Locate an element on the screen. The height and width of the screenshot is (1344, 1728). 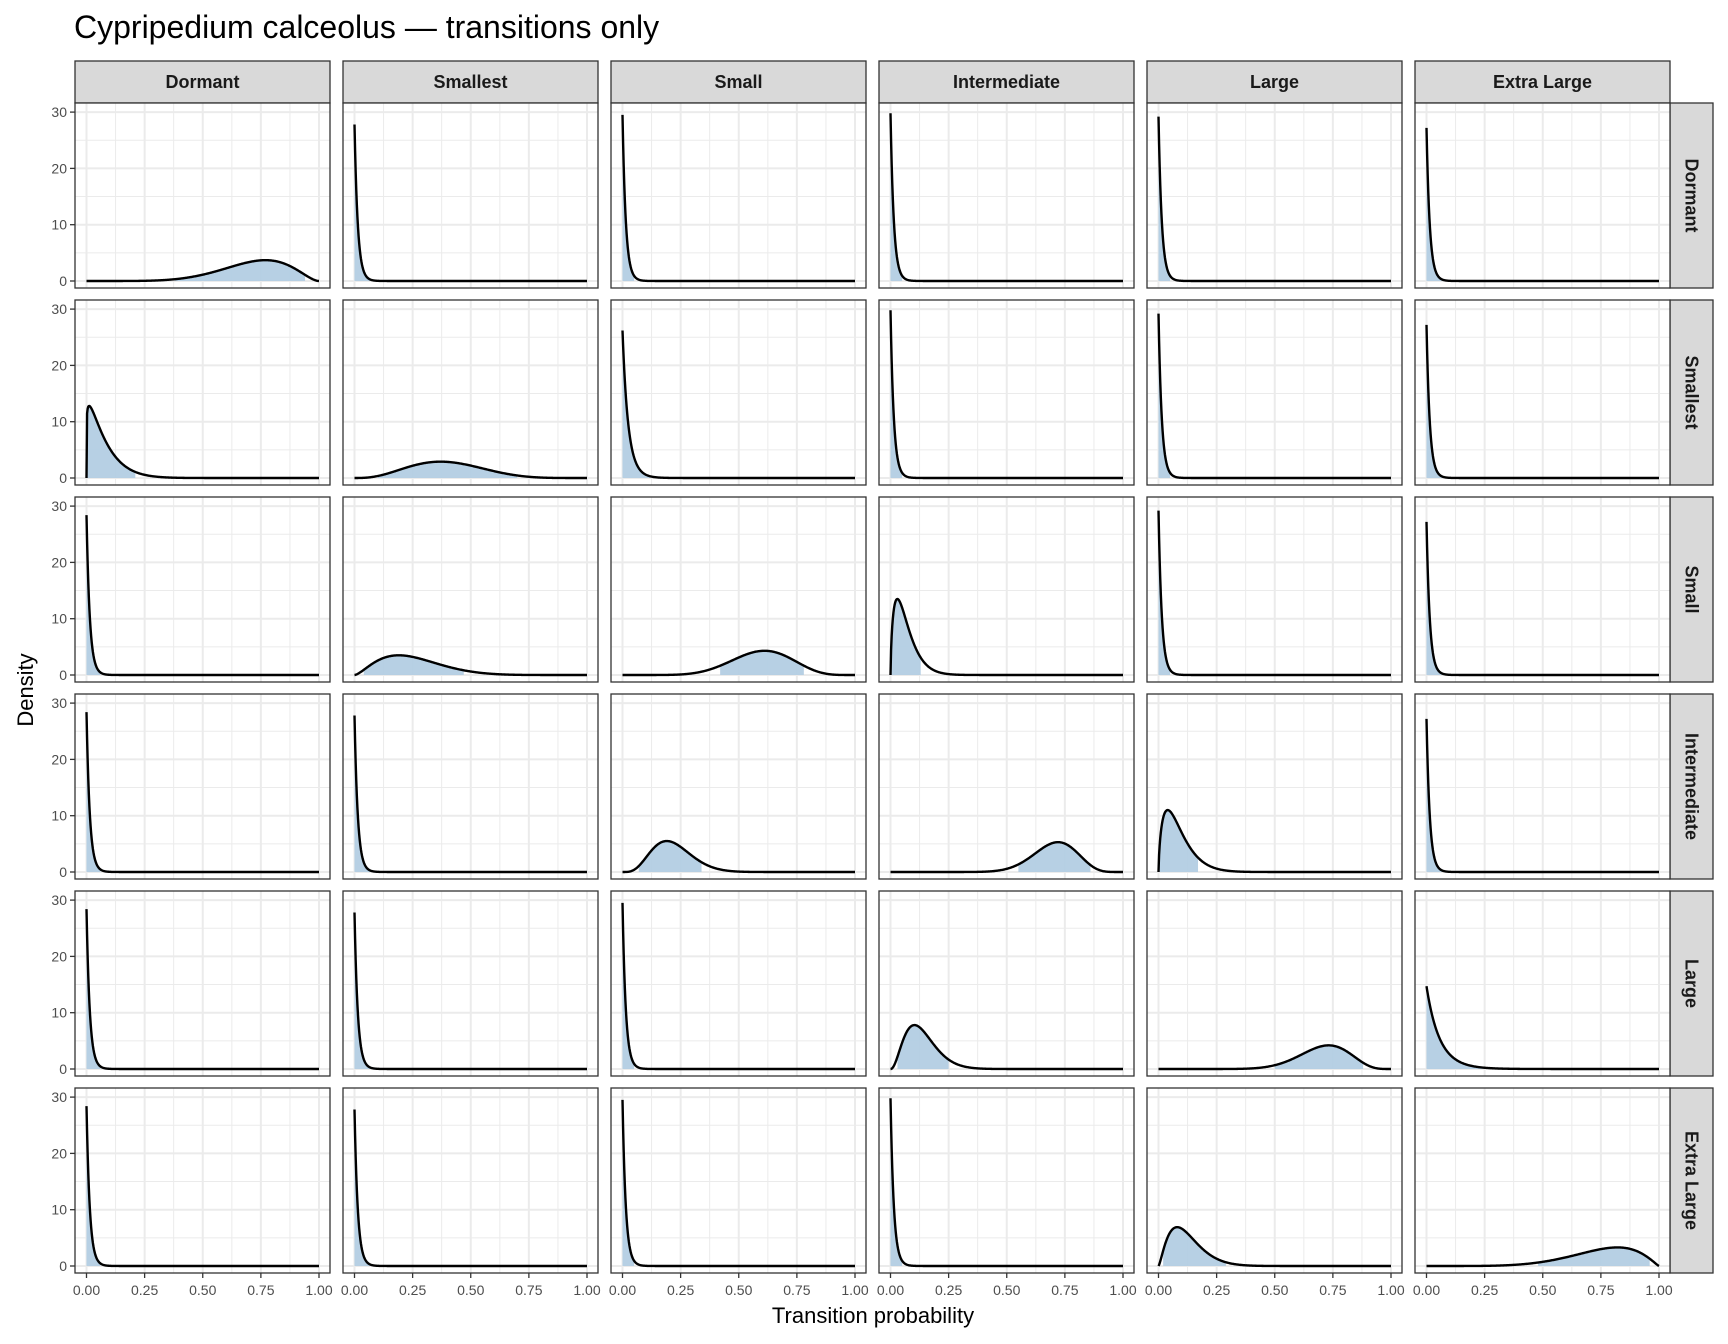
panel-smallest-to-small is located at coordinates (738, 392).